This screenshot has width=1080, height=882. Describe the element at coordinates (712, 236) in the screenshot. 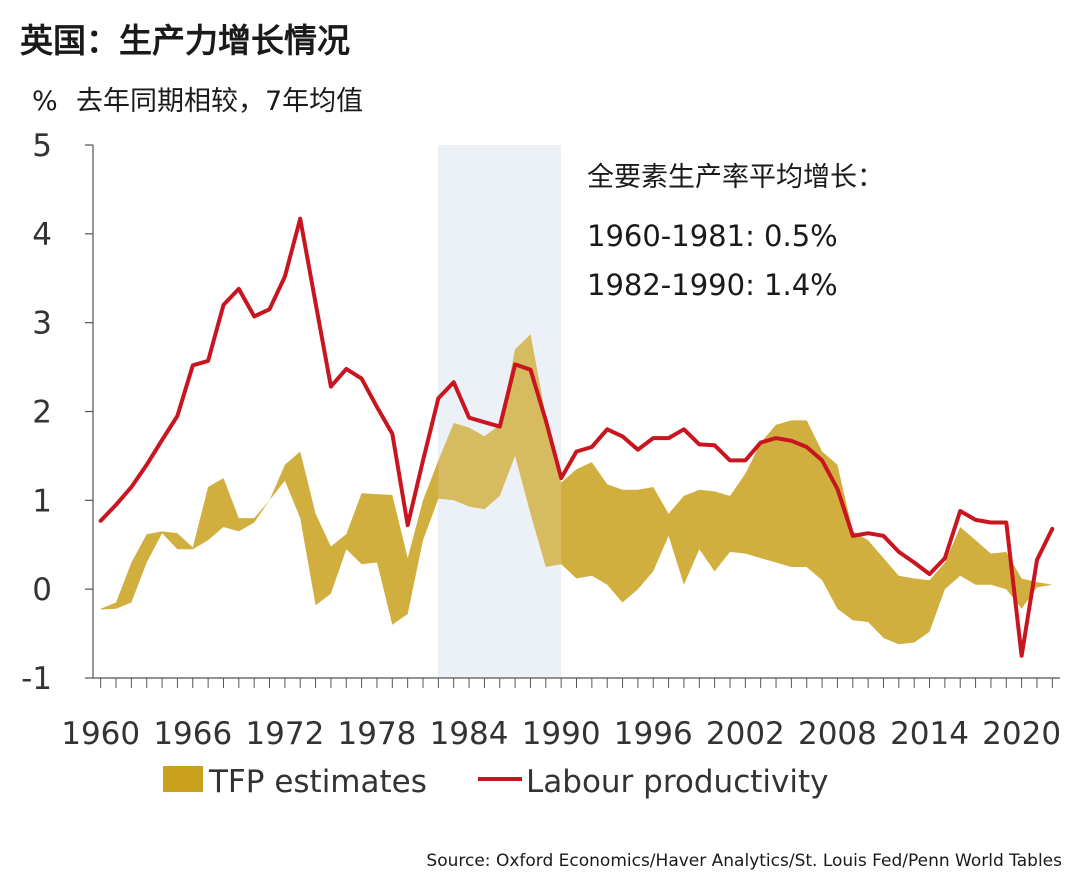

I see `annotation-line-1: 1960-1981: 0.5%` at that location.